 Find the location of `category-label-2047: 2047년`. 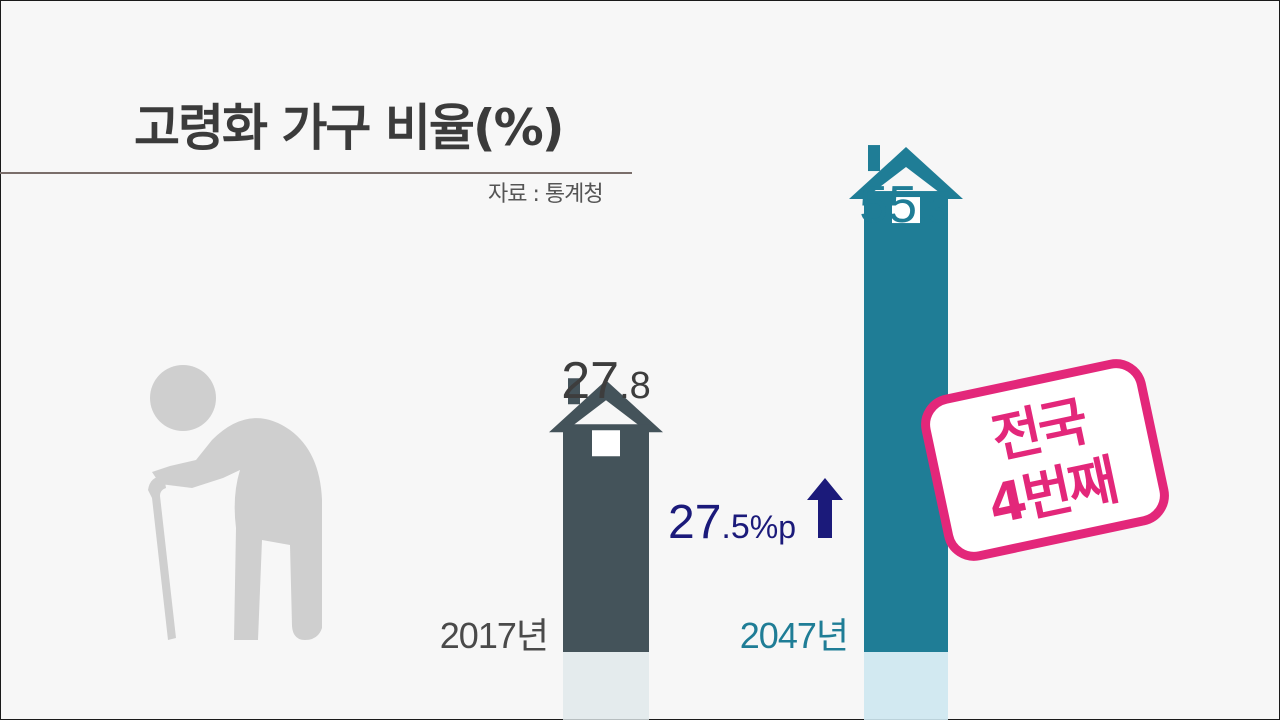

category-label-2047: 2047년 is located at coordinates (794, 635).